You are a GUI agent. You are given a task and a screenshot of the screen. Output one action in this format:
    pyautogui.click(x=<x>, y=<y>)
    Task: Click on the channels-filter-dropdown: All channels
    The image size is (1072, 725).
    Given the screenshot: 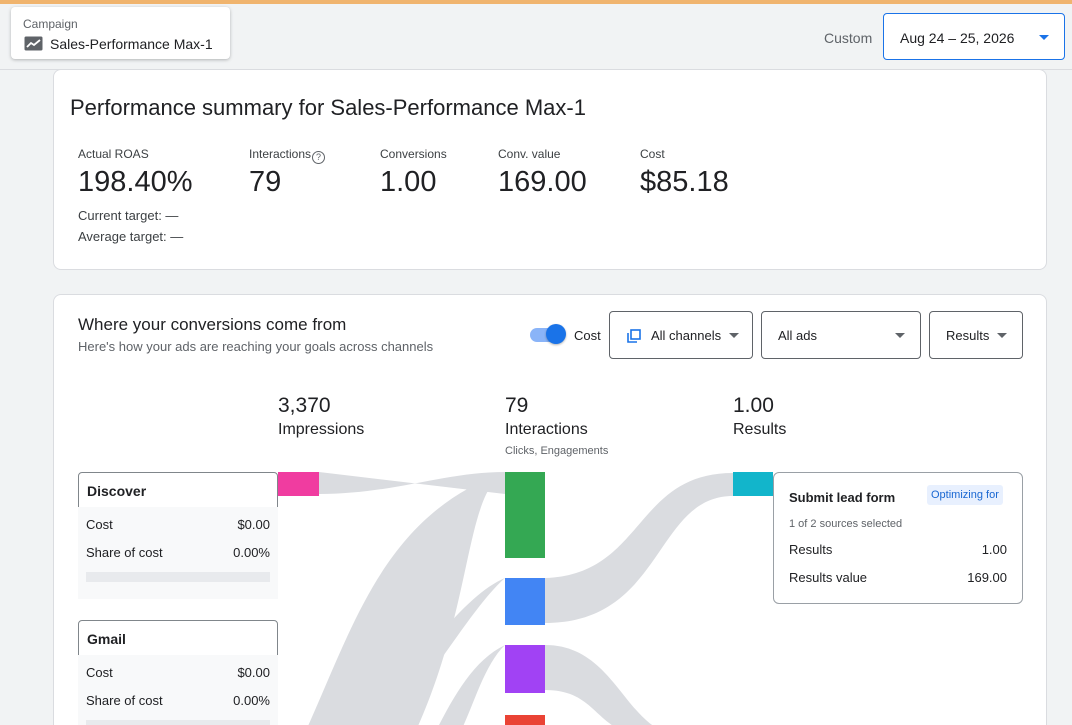 What is the action you would take?
    pyautogui.click(x=681, y=335)
    